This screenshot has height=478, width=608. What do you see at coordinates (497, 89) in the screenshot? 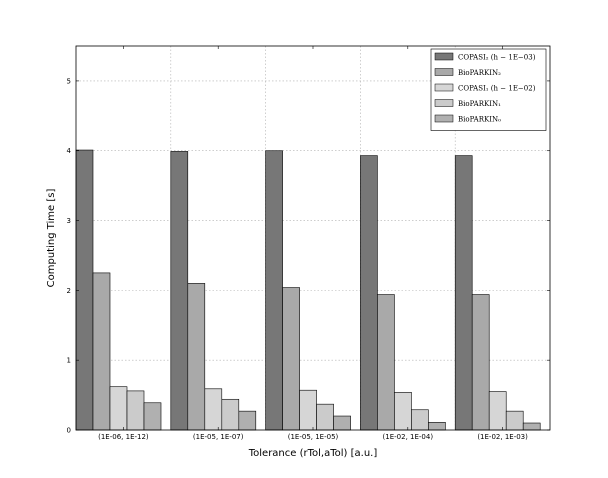
I see `legend-label: COPASI₁ (h − 1E−02)` at bounding box center [497, 89].